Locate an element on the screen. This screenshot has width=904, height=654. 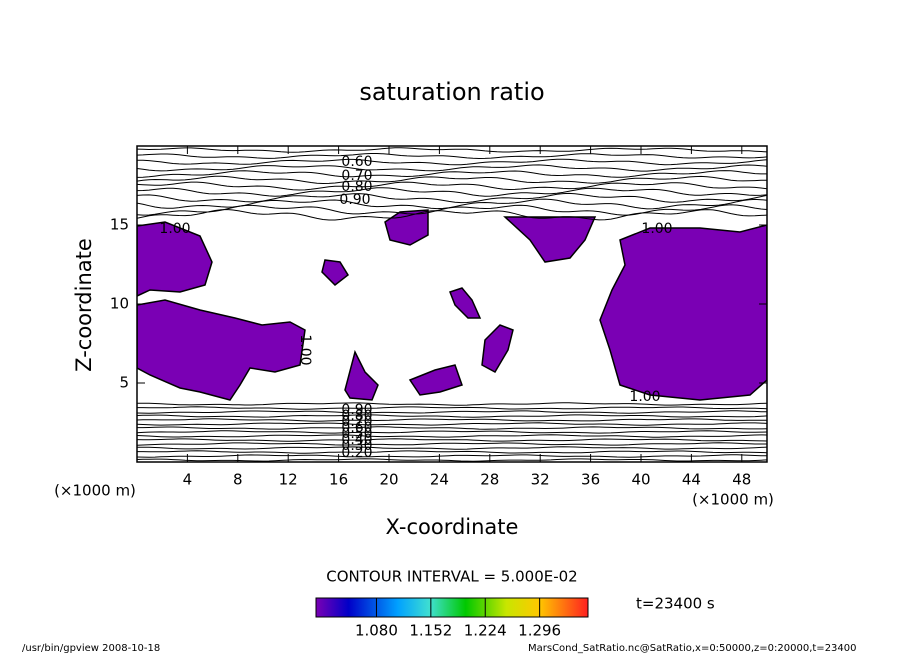
x-tick-label: 20 is located at coordinates (388, 480).